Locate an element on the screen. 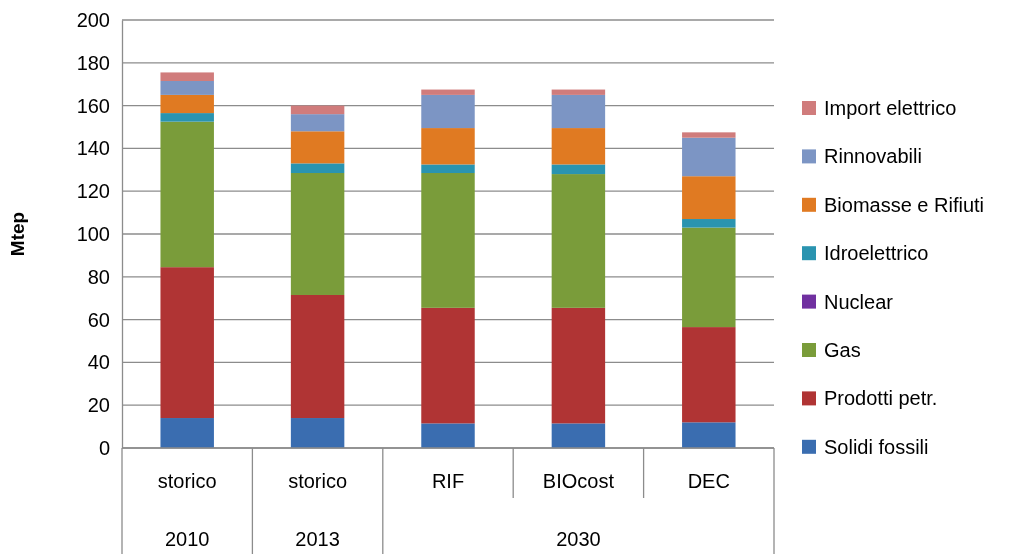 The image size is (1024, 560). legend-label: Gas is located at coordinates (842, 350).